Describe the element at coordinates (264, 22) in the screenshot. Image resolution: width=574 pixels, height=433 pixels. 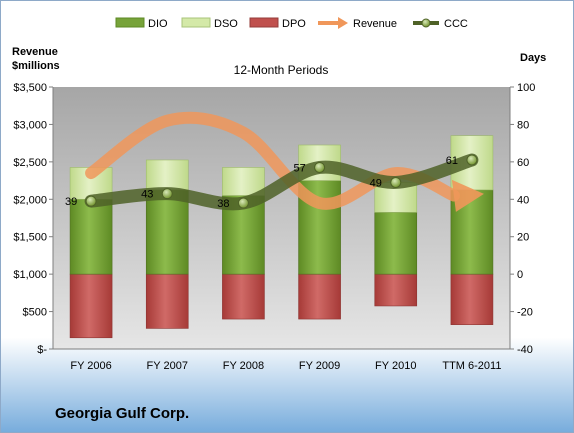
I see `legend-swatch-dpo` at that location.